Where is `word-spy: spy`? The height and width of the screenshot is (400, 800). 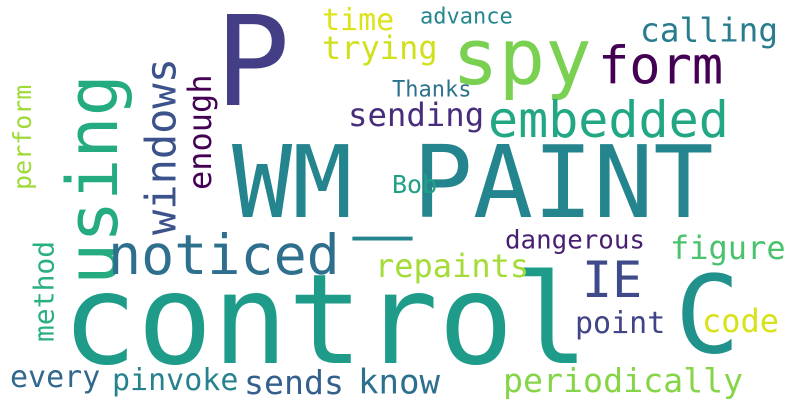
word-spy: spy is located at coordinates (522, 57).